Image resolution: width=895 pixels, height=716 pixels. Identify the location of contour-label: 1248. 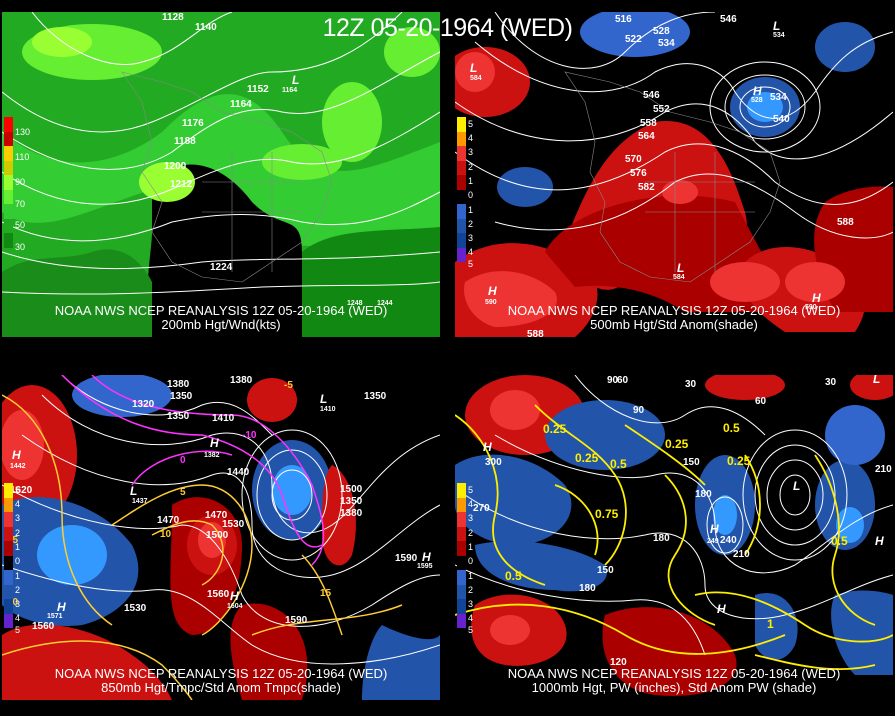
(355, 303).